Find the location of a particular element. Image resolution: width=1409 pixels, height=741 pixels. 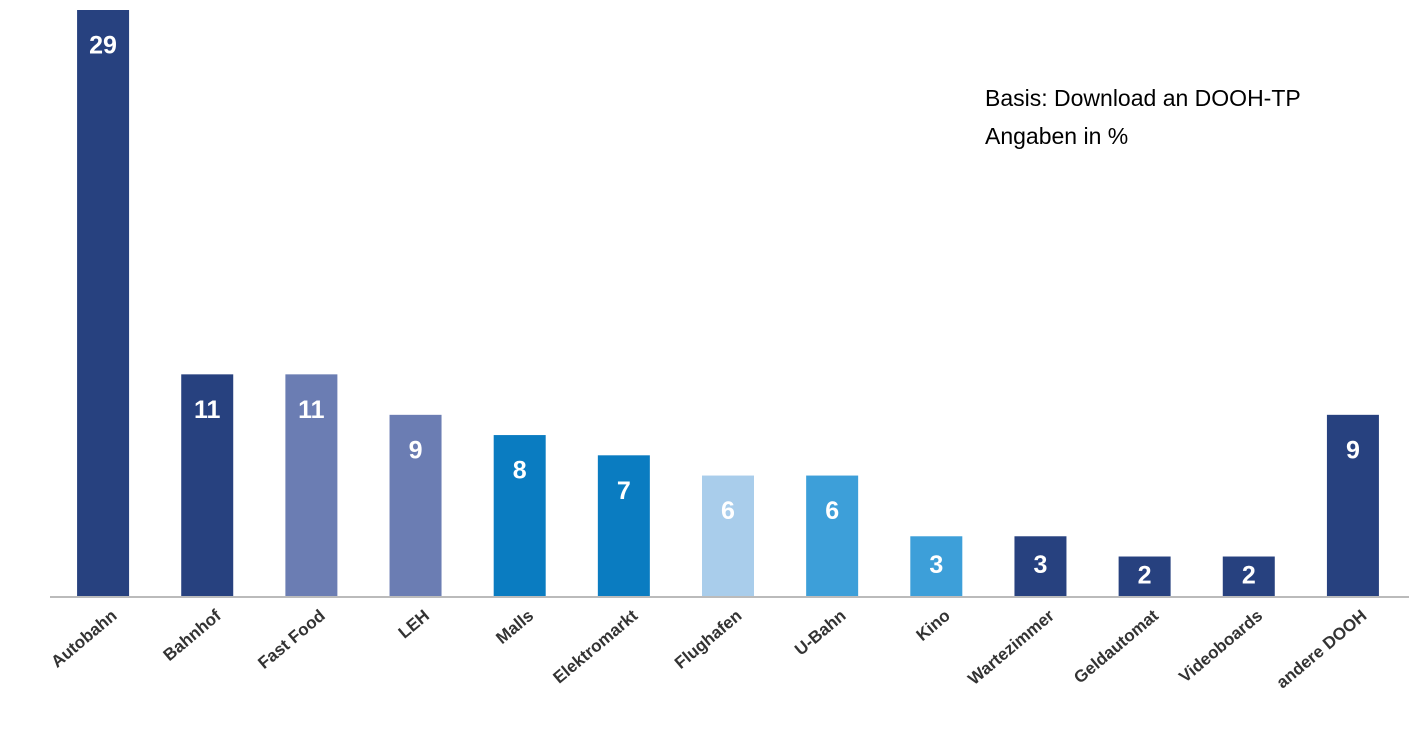

x-tick-label: Geldautomat is located at coordinates (1116, 647).